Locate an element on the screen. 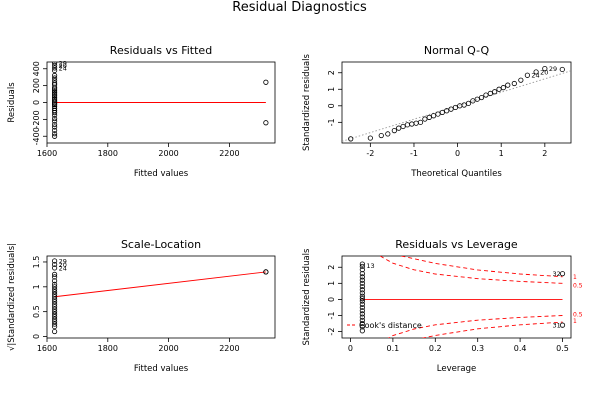 The width and height of the screenshot is (599, 400). residuals-vs-leverage-xtick-label: 0.1 is located at coordinates (393, 348).